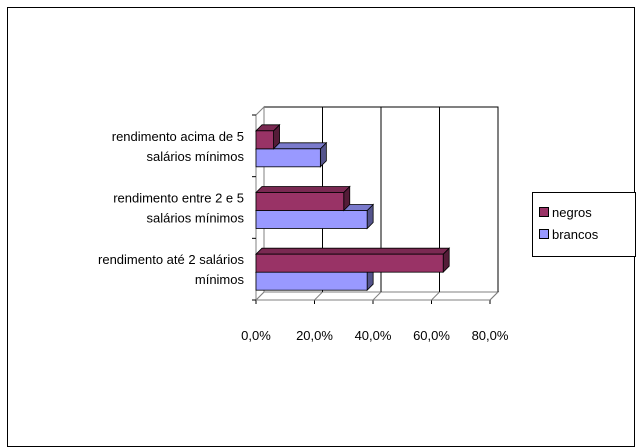 This screenshot has height=447, width=643. Describe the element at coordinates (178, 146) in the screenshot. I see `y-category-label: rendimento acima de 5 salários mínimos` at that location.